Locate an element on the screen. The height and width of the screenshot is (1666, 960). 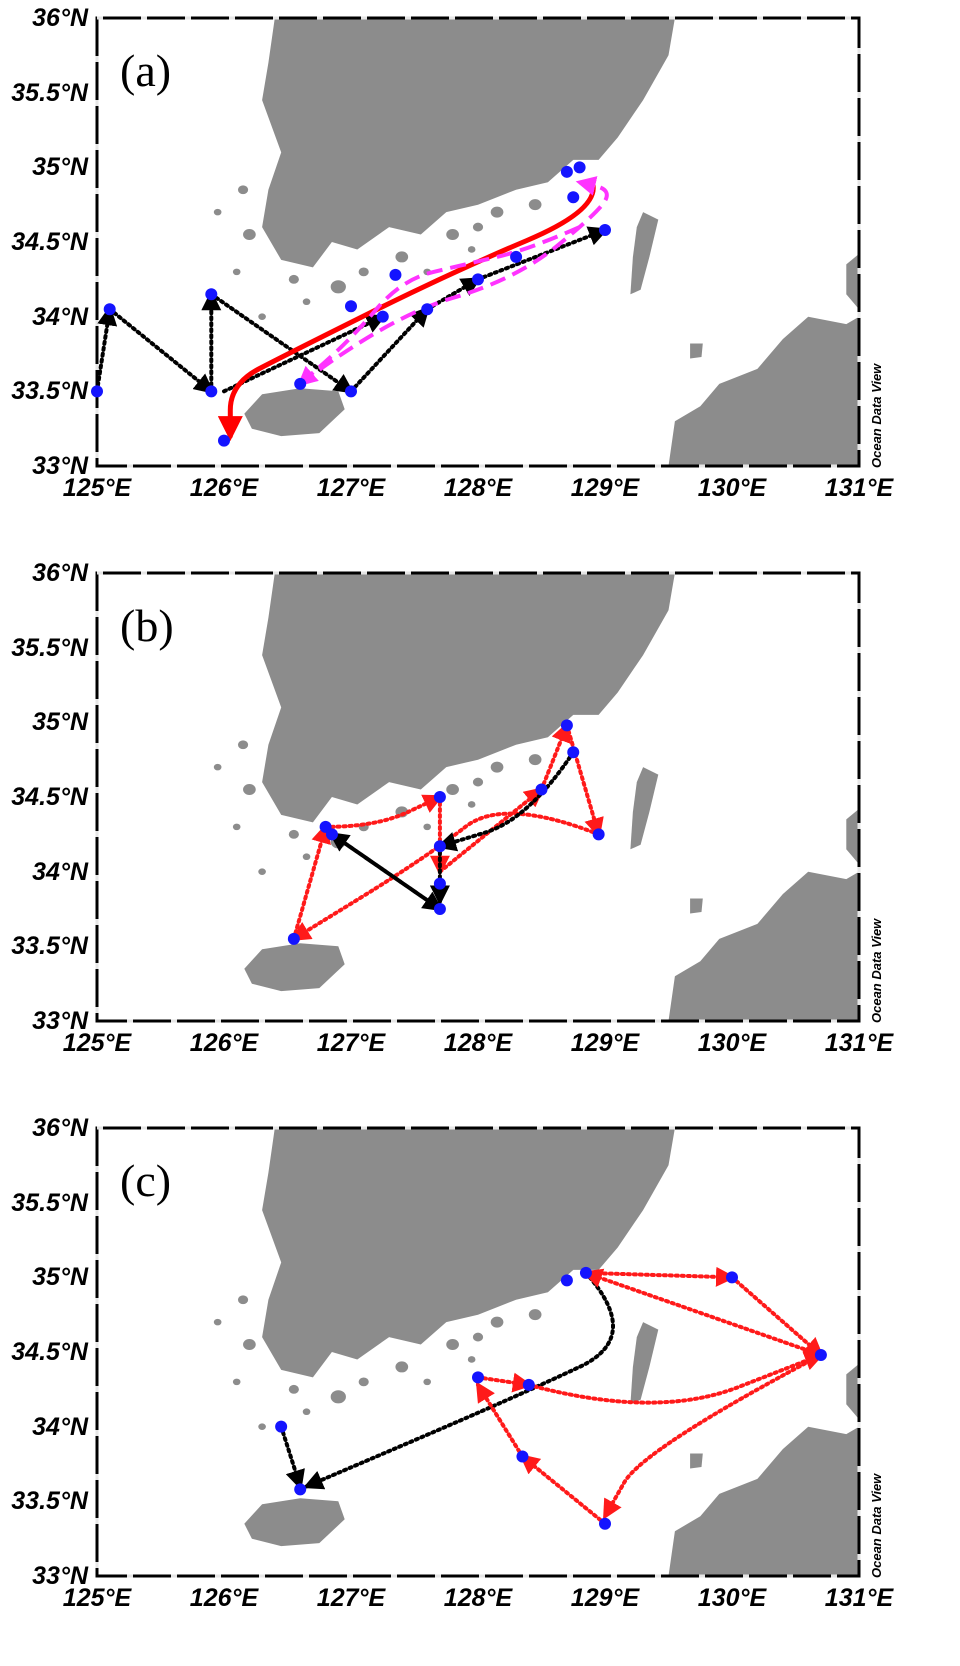
panel-letter: (b) is located at coordinates (147, 625).